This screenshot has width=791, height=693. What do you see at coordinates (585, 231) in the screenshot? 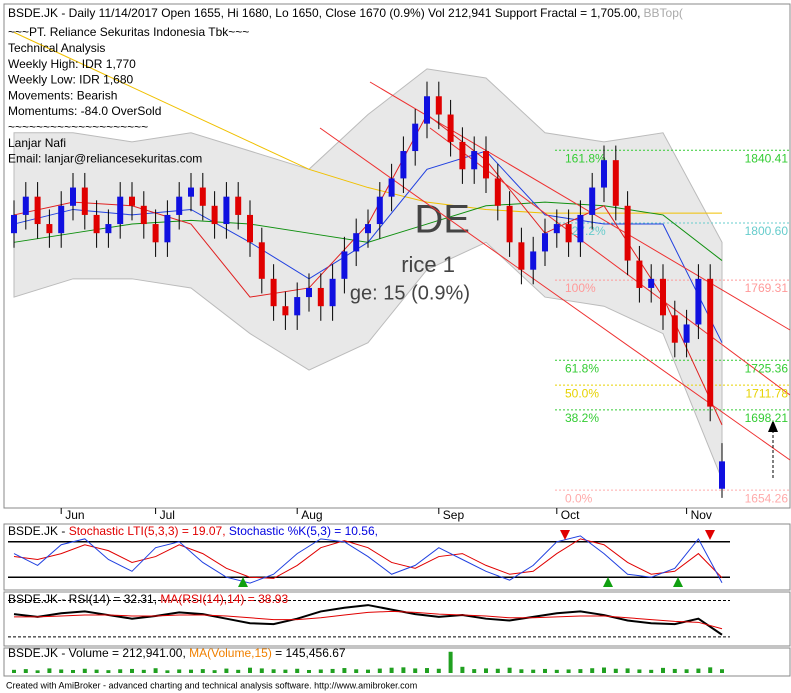
I see `fib-ratio: 127.2%` at bounding box center [585, 231].